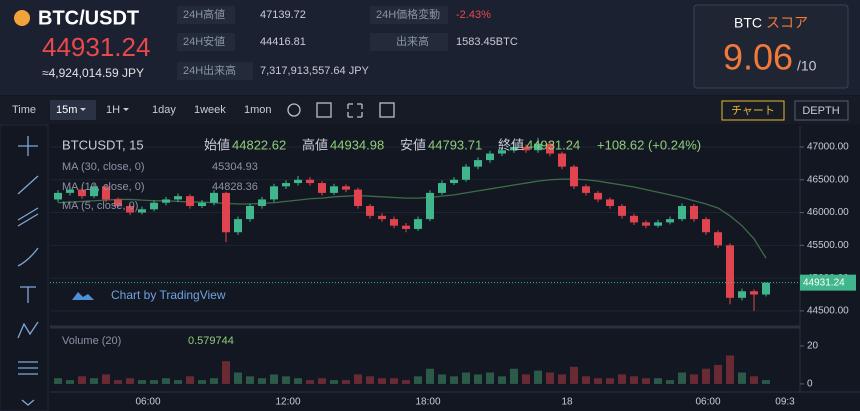 This screenshot has width=860, height=411. Describe the element at coordinates (810, 384) in the screenshot. I see `volume-tick-label: 0` at that location.